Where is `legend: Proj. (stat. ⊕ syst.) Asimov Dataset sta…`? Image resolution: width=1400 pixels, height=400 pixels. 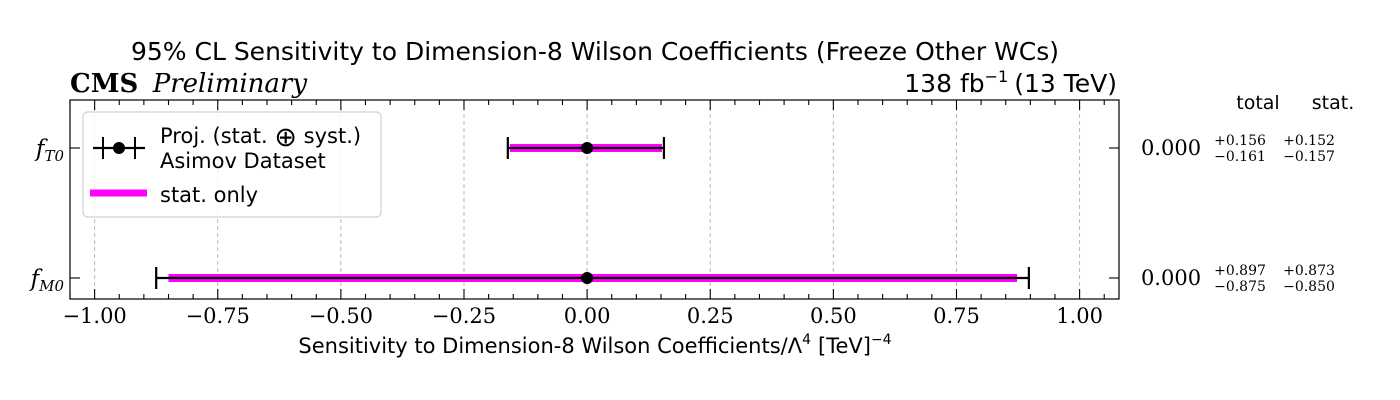 legend: Proj. (stat. ⊕ syst.) Asimov Dataset sta… is located at coordinates (232, 164).